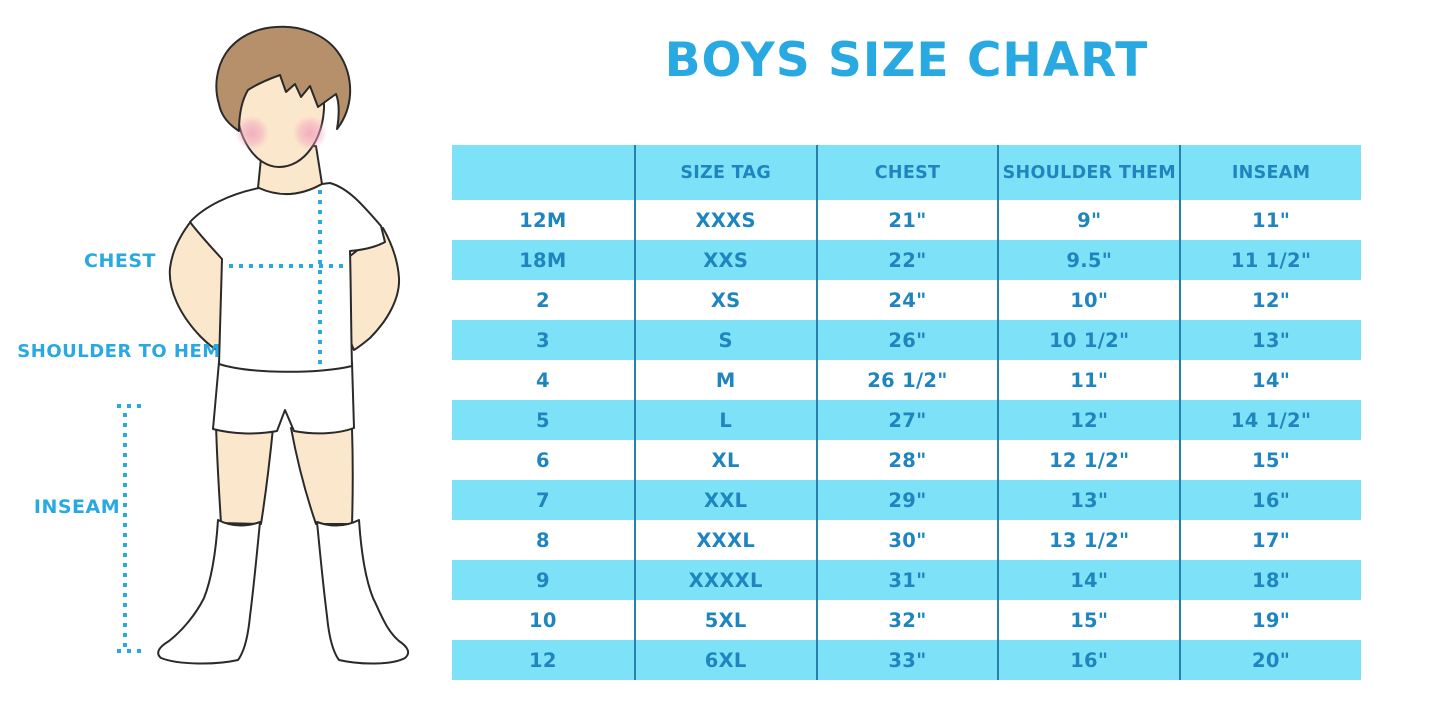 Image resolution: width=1445 pixels, height=723 pixels. What do you see at coordinates (542, 580) in the screenshot?
I see `table-cell: 9` at bounding box center [542, 580].